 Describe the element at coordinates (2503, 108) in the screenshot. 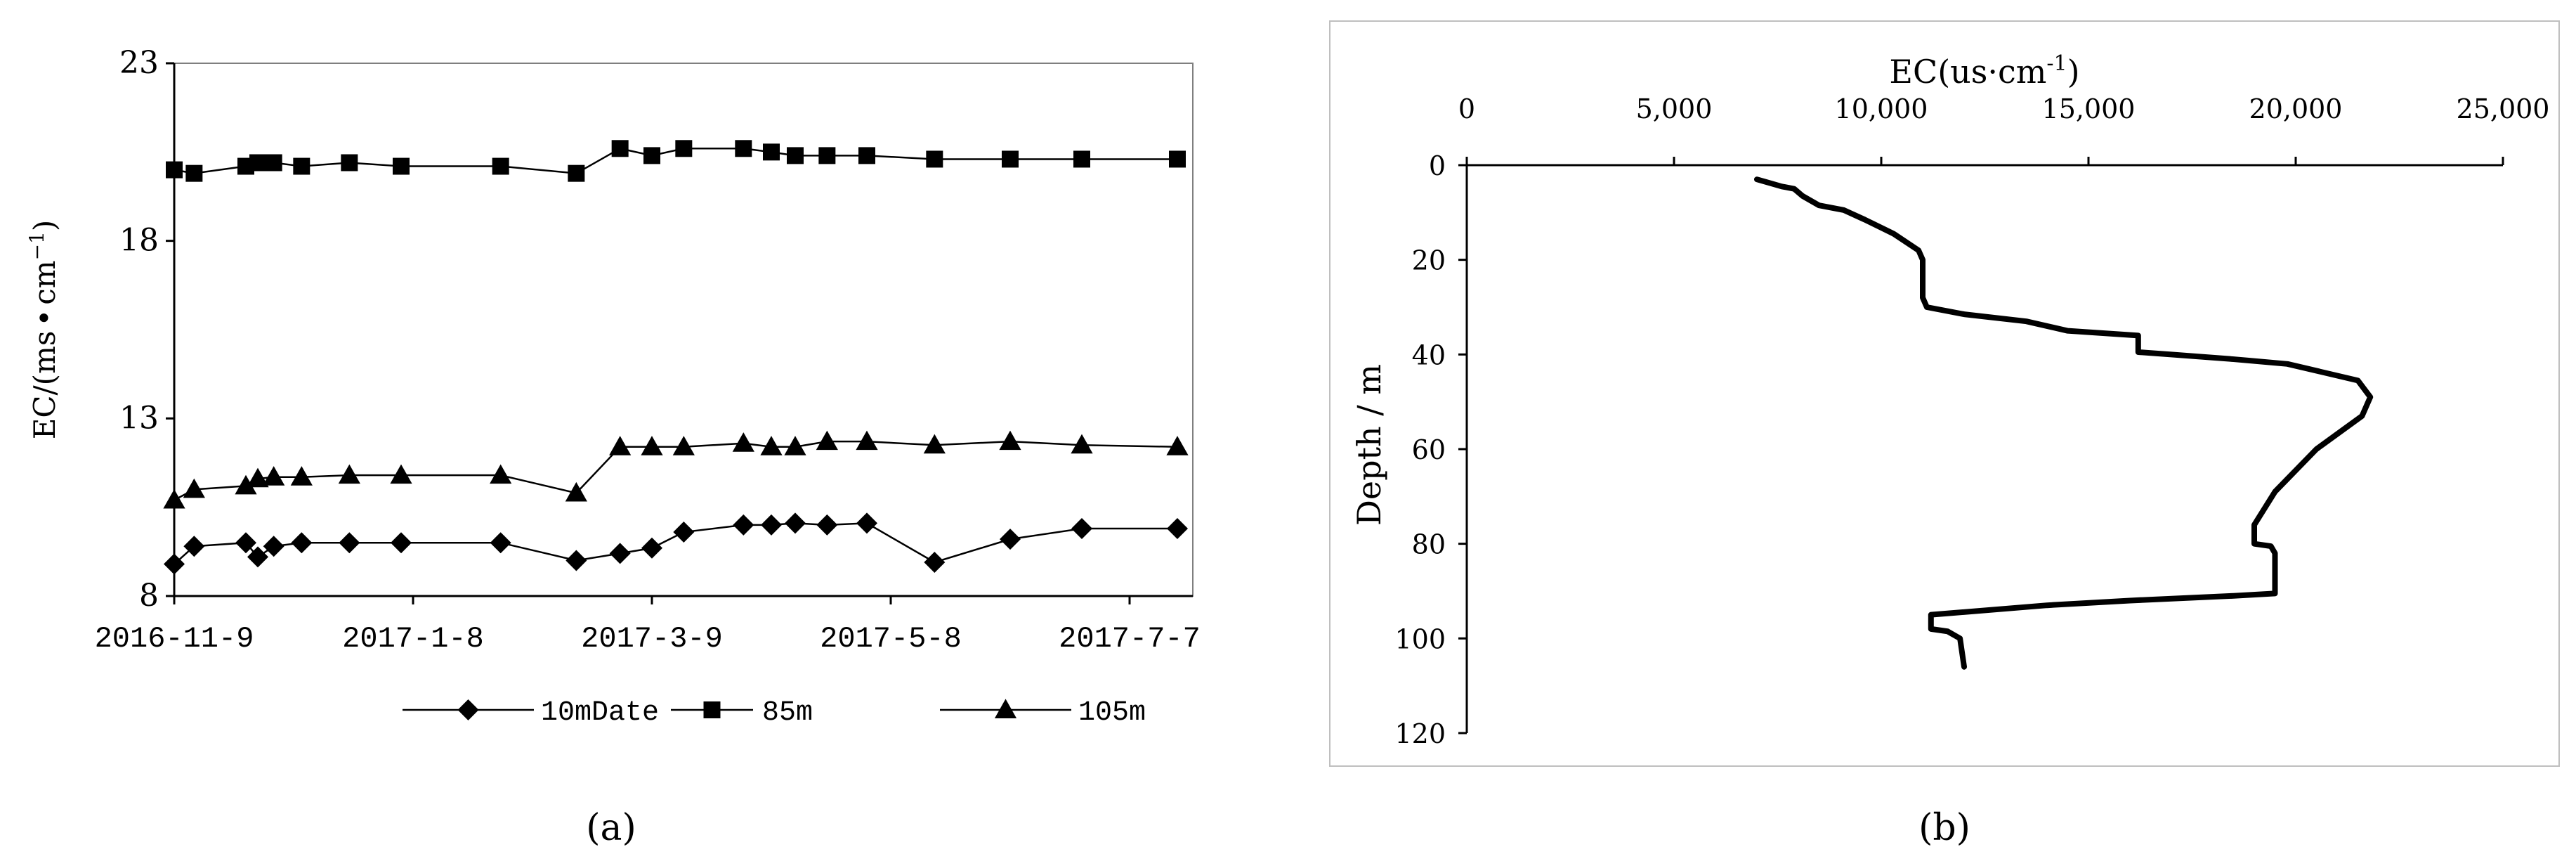

I see `panel-b-x-tick-label: 25,000` at that location.